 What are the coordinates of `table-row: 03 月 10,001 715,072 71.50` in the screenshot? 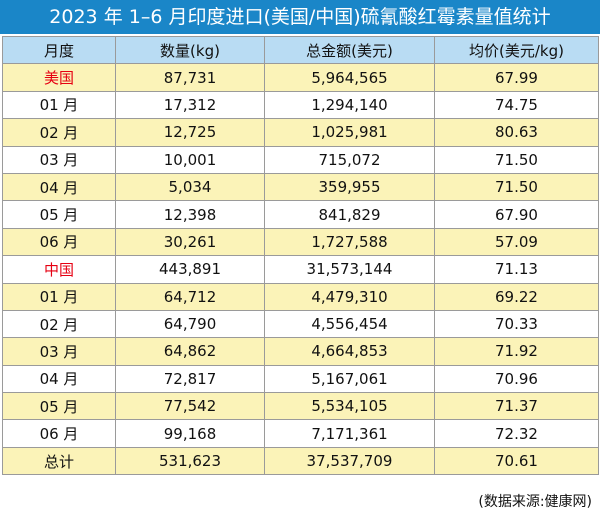 It's located at (300, 159).